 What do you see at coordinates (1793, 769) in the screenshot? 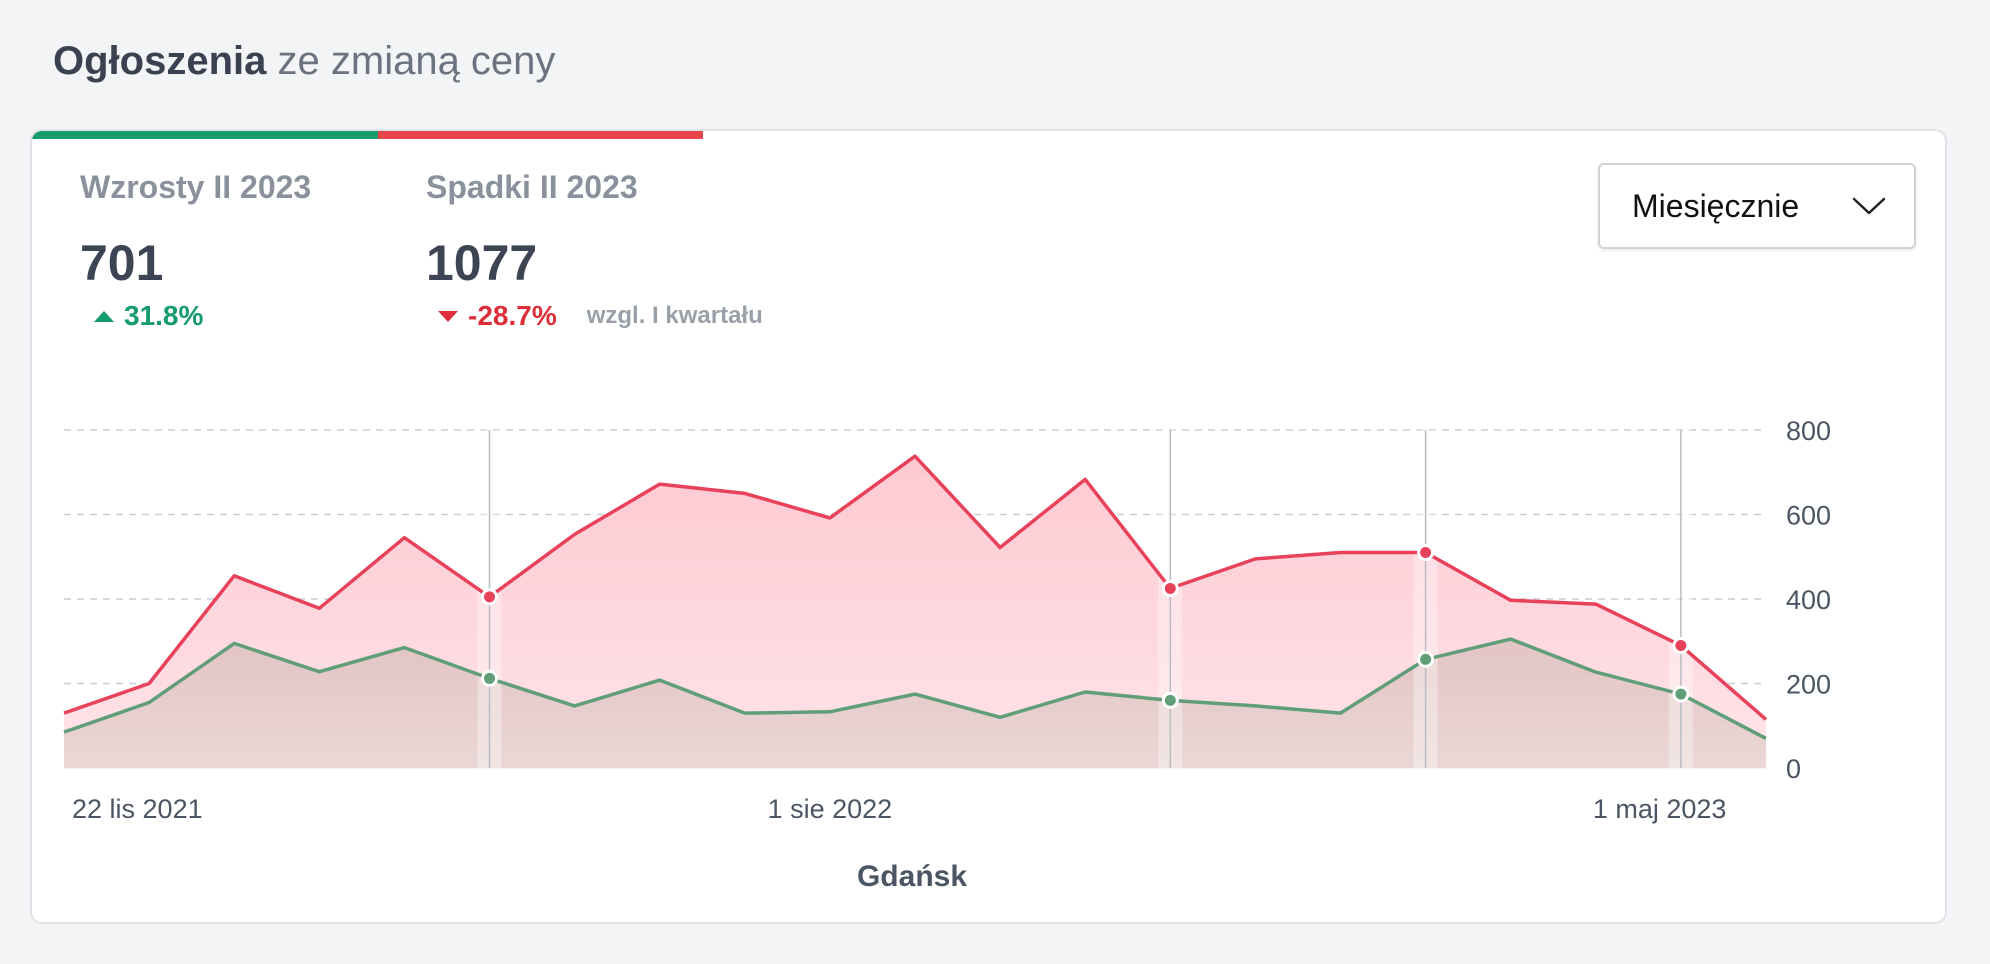
I see `y-tick-label: 0` at bounding box center [1793, 769].